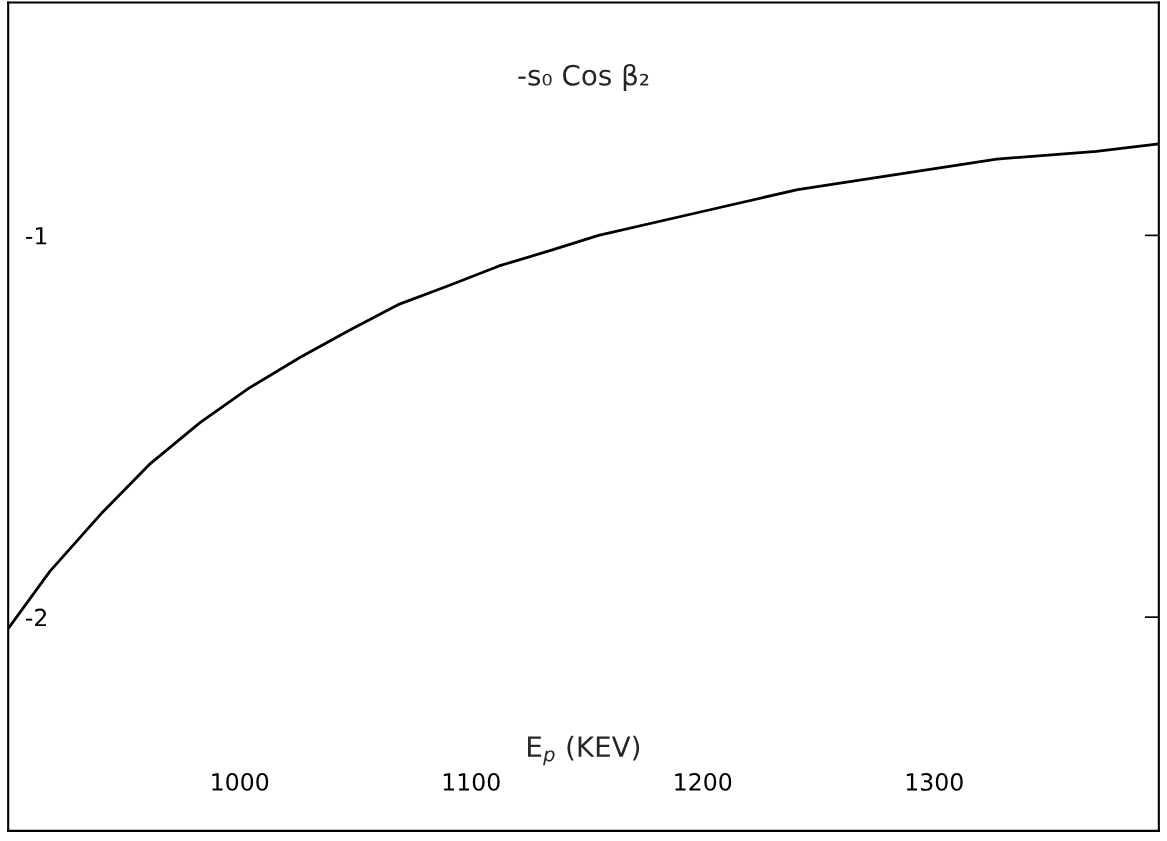 The image size is (1167, 841). I want to click on x-axis-title: E$_{p}$ (KEV), so click(584, 750).